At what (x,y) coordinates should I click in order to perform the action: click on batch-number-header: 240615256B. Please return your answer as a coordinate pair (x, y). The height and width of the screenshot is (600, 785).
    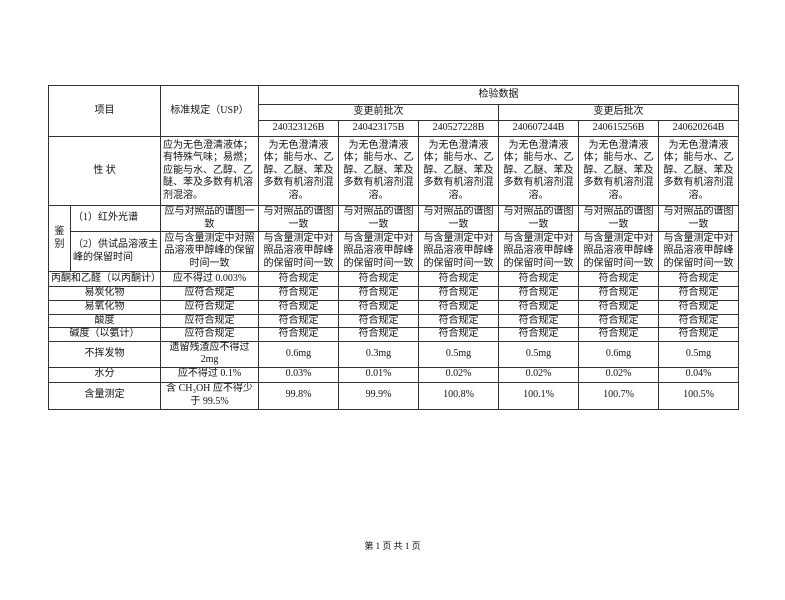
    Looking at the image, I should click on (618, 128).